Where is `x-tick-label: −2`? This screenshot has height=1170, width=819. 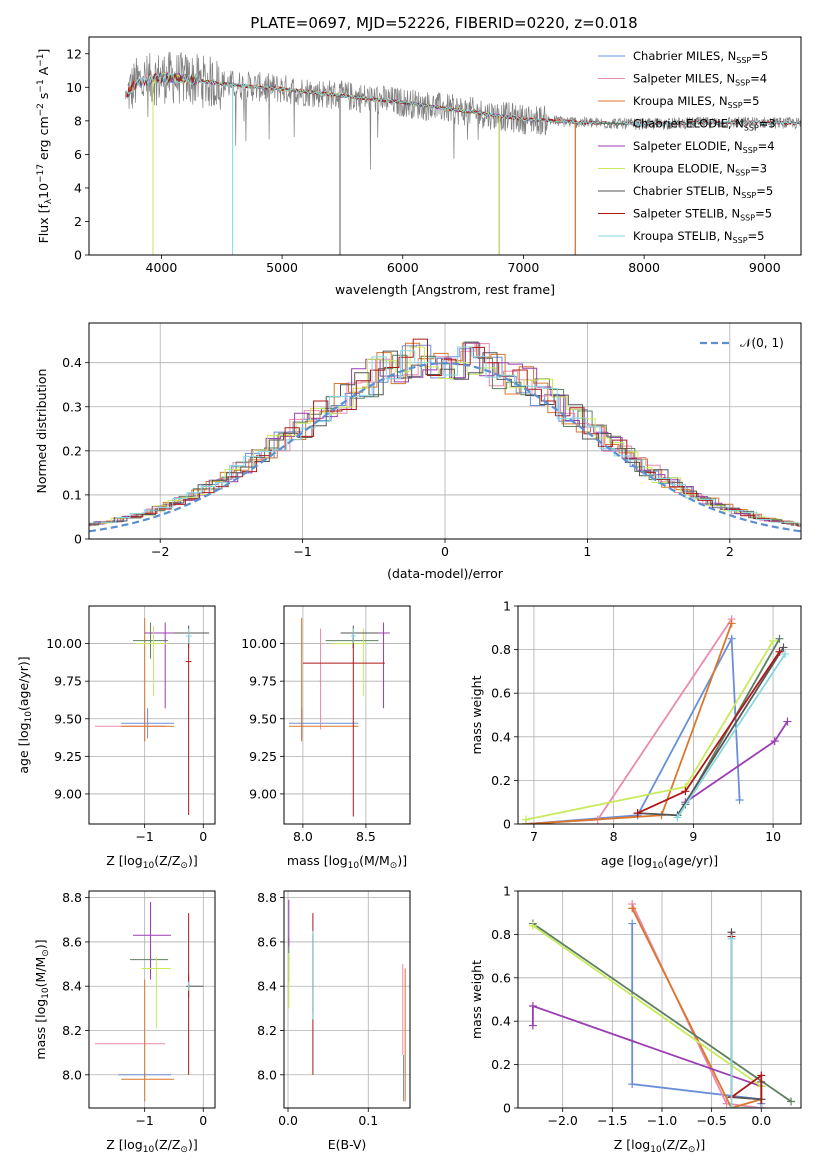
x-tick-label: −2 is located at coordinates (160, 551).